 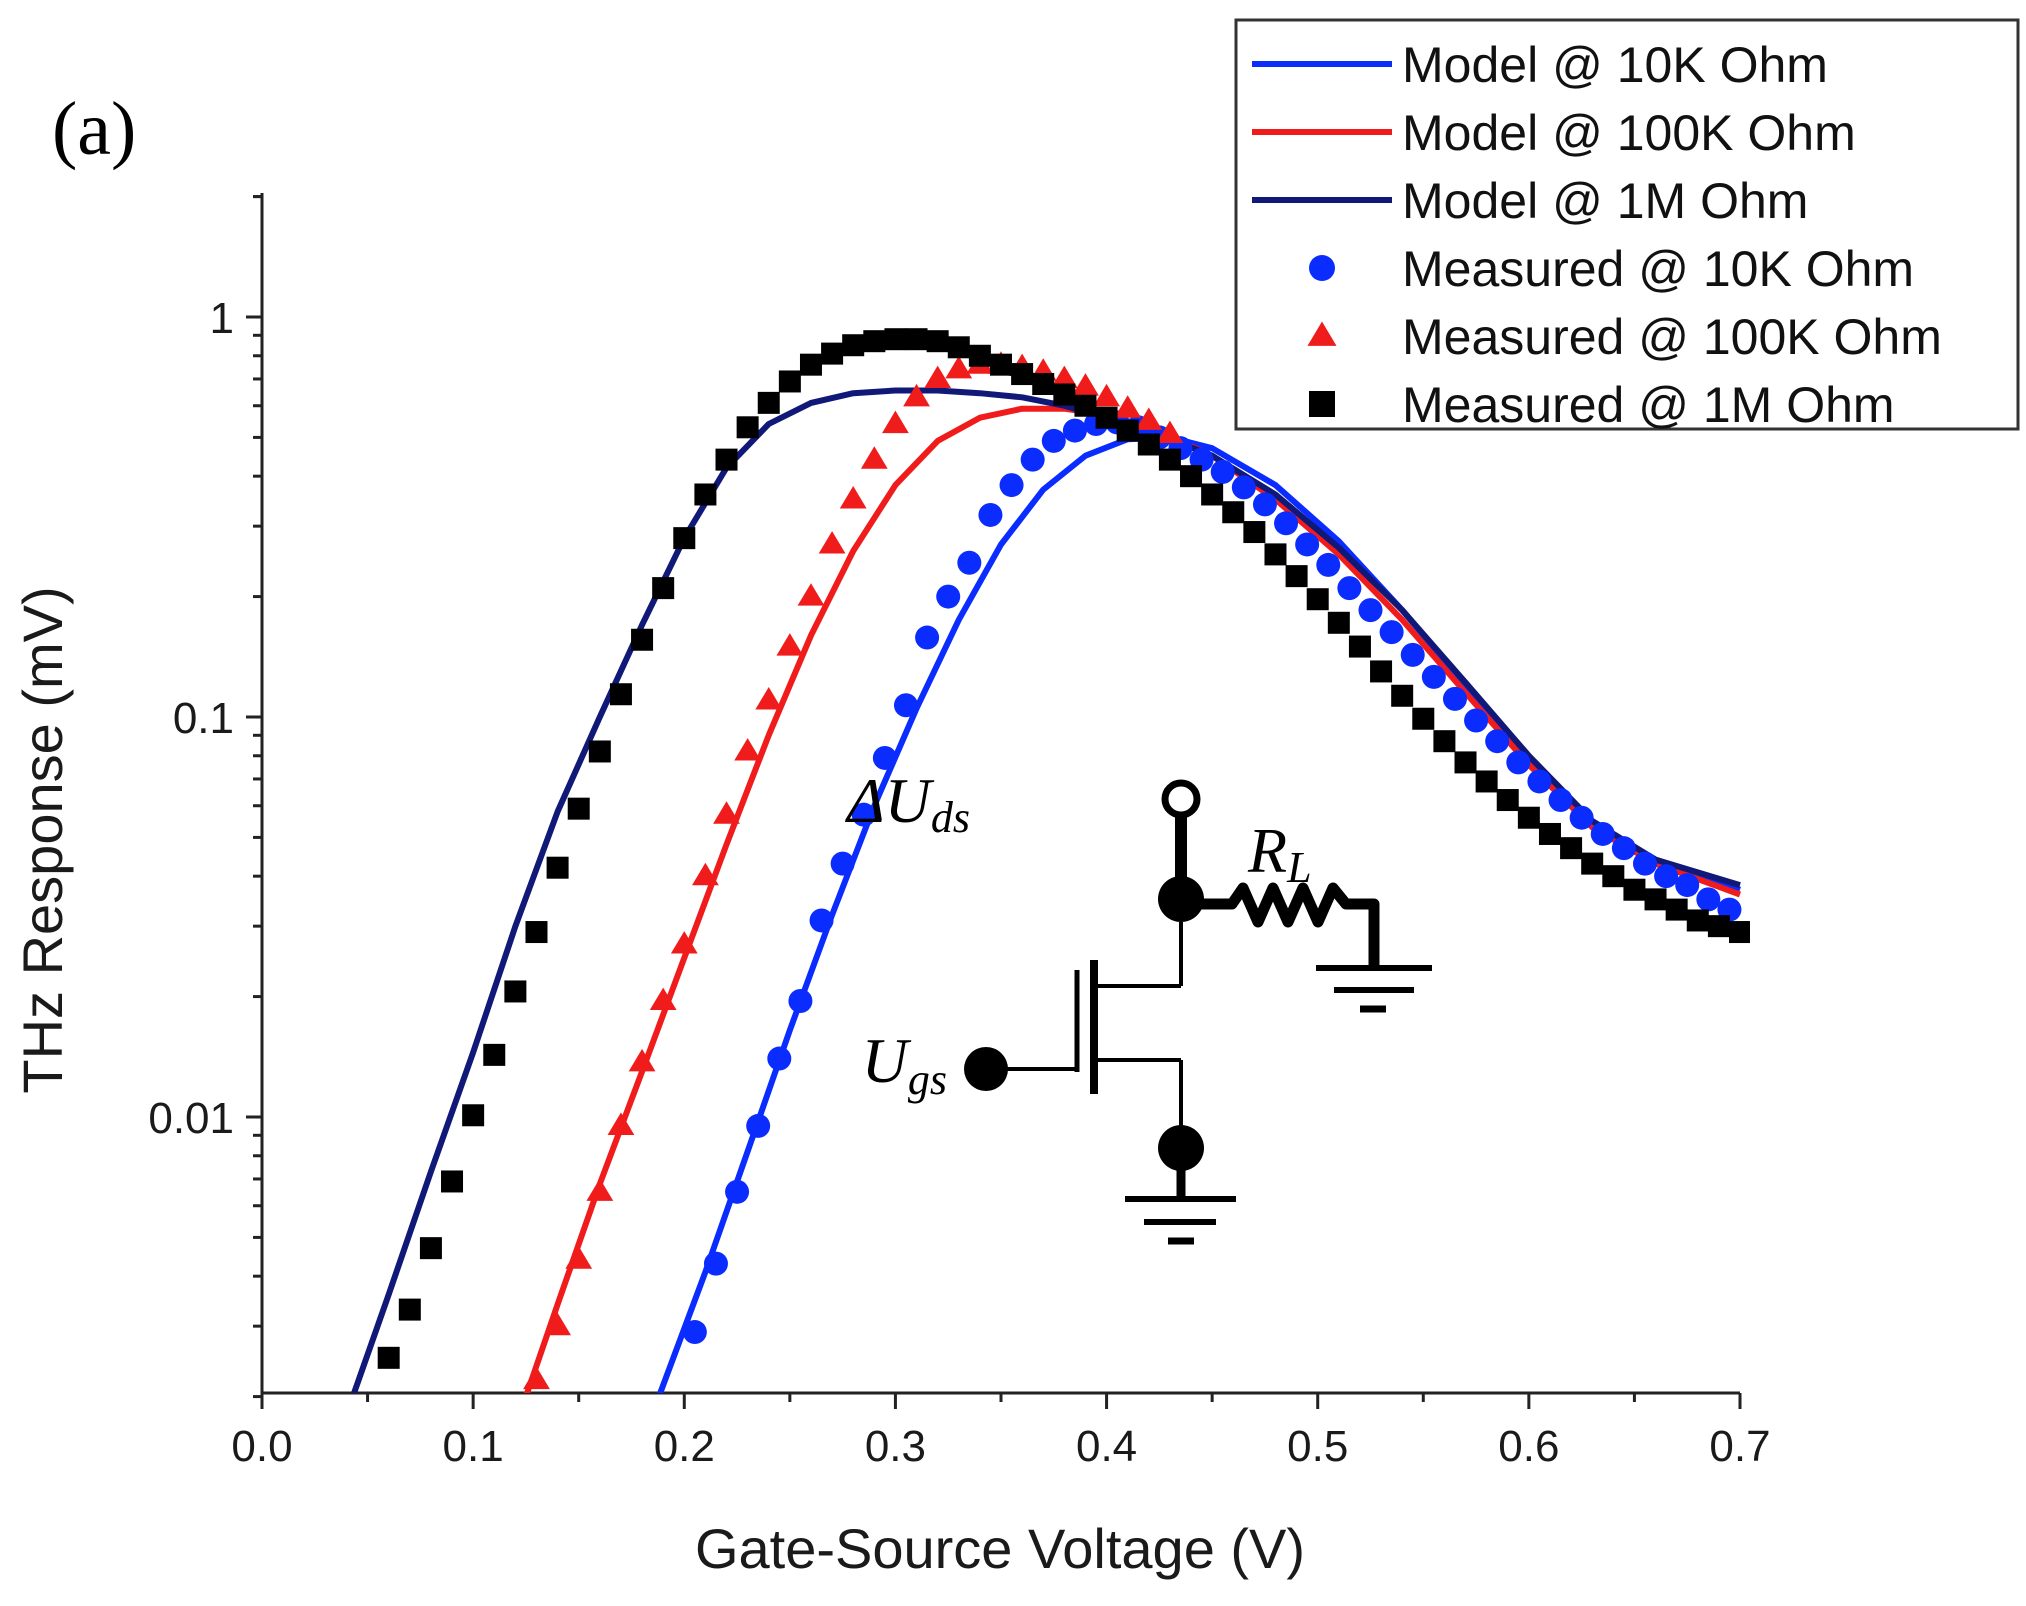 I want to click on legend-entry: Measured @ 100K Ohm, so click(x=1624, y=337).